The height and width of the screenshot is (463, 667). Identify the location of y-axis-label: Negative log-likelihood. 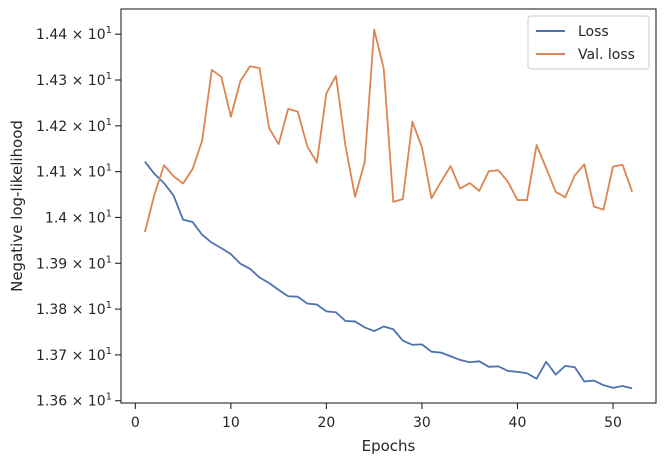
(17, 206).